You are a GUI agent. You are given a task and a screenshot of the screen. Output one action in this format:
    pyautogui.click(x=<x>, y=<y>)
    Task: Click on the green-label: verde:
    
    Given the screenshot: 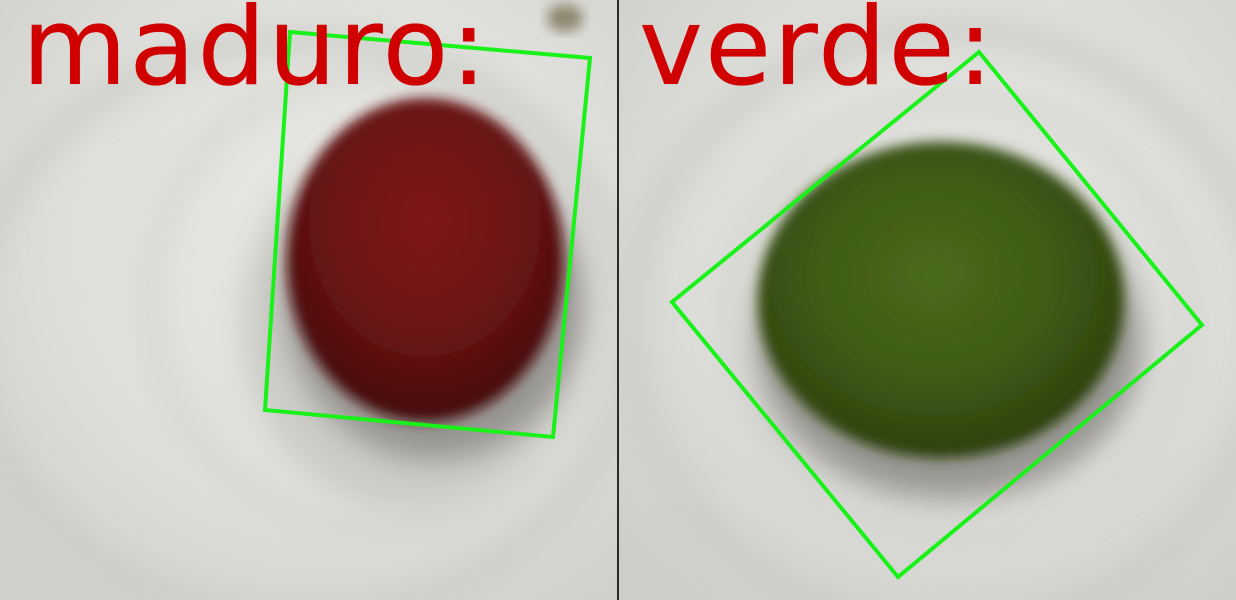 What is the action you would take?
    pyautogui.click(x=817, y=55)
    